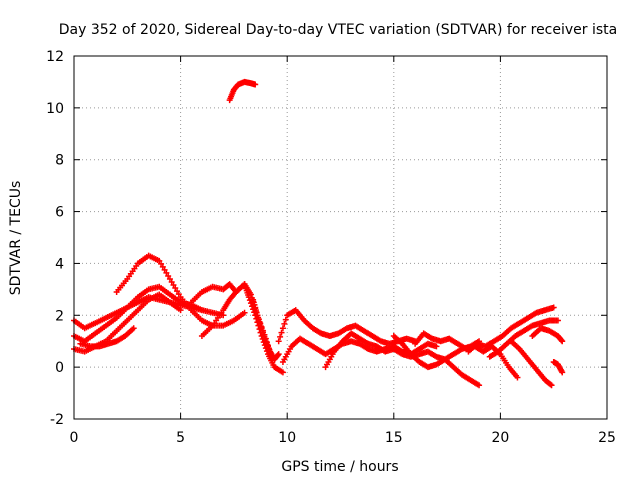 This screenshot has width=640, height=480. What do you see at coordinates (287, 438) in the screenshot?
I see `x-tick-label: 10` at bounding box center [287, 438].